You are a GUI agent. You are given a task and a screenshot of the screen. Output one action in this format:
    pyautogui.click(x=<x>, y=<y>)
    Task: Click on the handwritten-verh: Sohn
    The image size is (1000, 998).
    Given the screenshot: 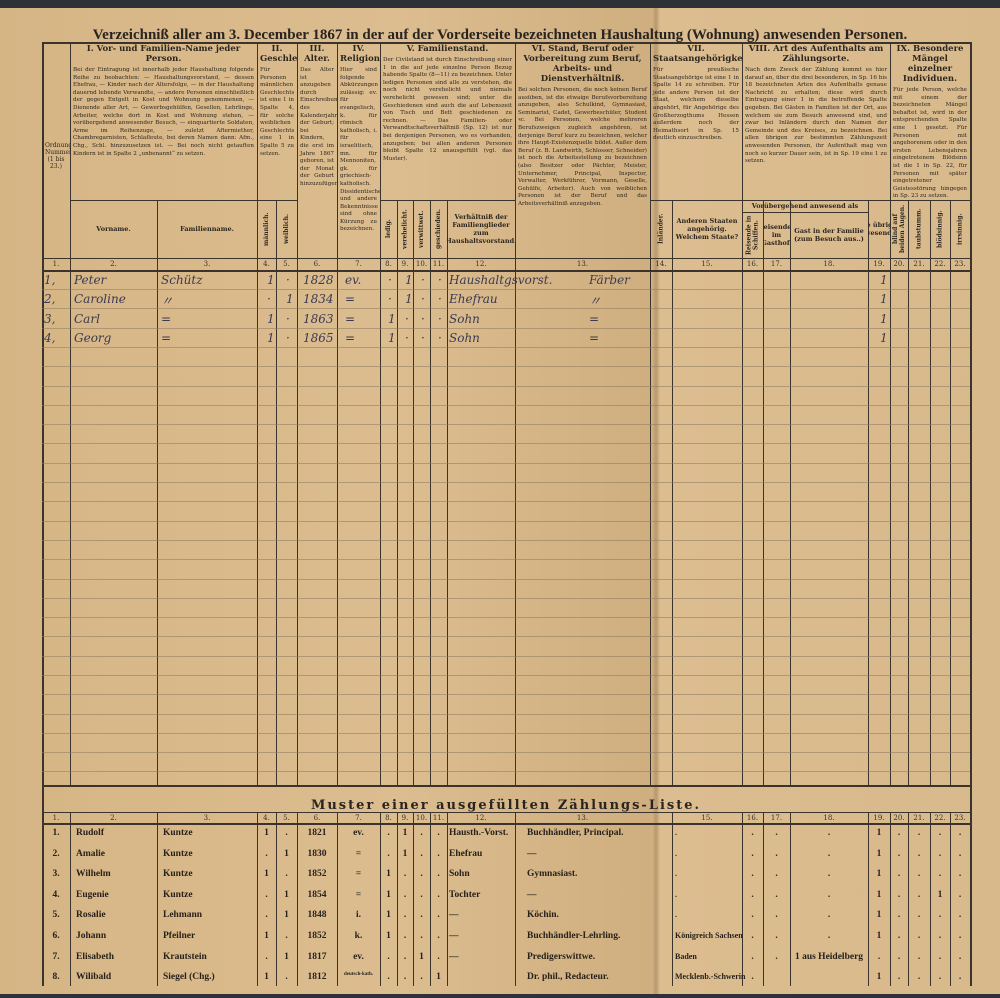 What is the action you would take?
    pyautogui.click(x=464, y=318)
    